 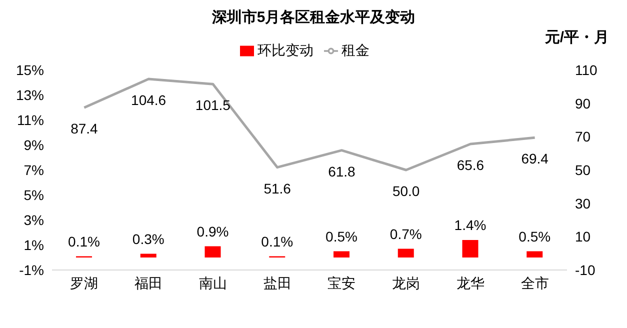 I want to click on data-label: 51.6, so click(x=278, y=188).